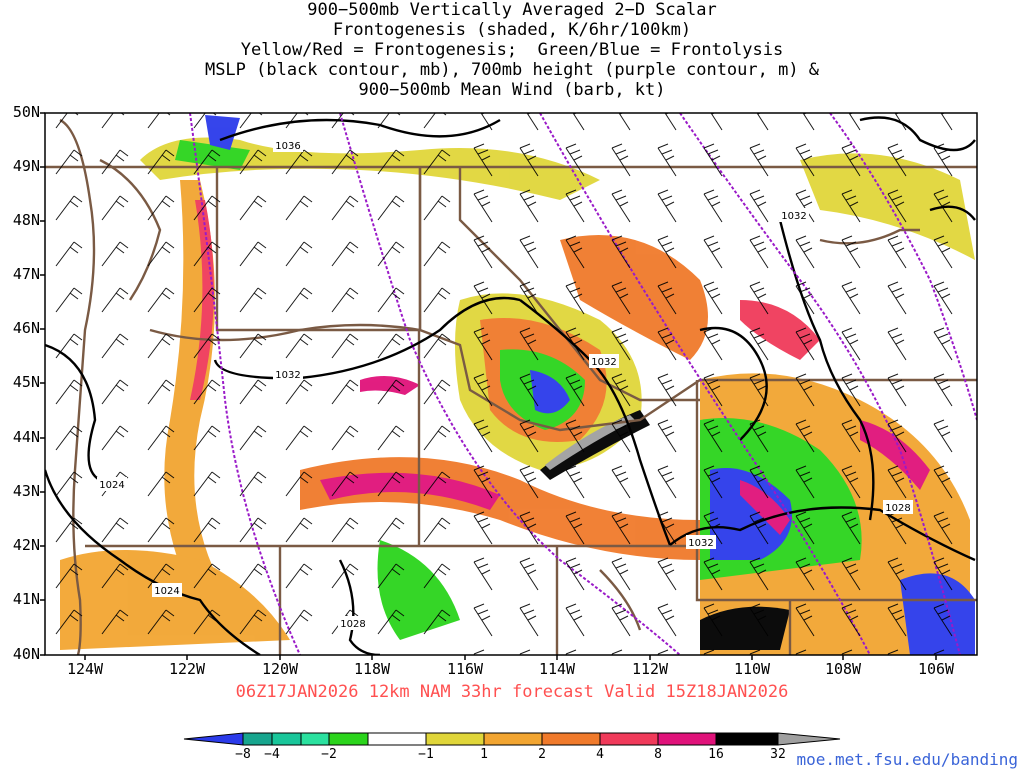 This screenshot has height=769, width=1024. What do you see at coordinates (778, 754) in the screenshot?
I see `colorbar-tick-label: 32` at bounding box center [778, 754].